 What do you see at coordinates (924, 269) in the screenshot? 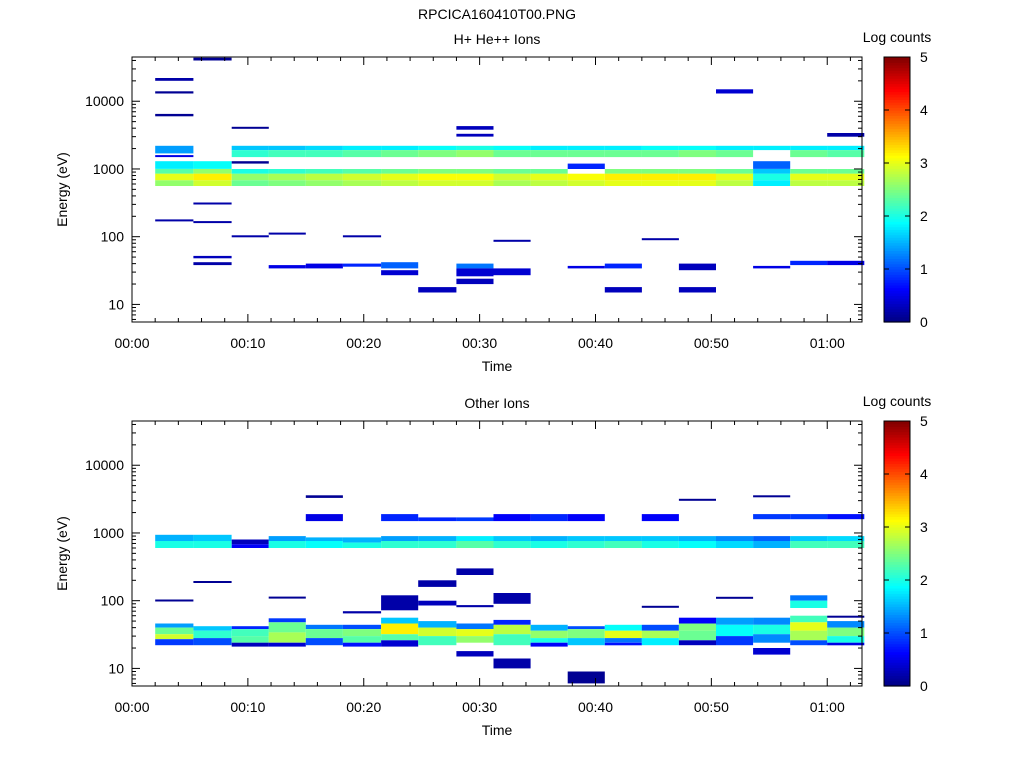
I see `colorbar-tick-label: 1` at bounding box center [924, 269].